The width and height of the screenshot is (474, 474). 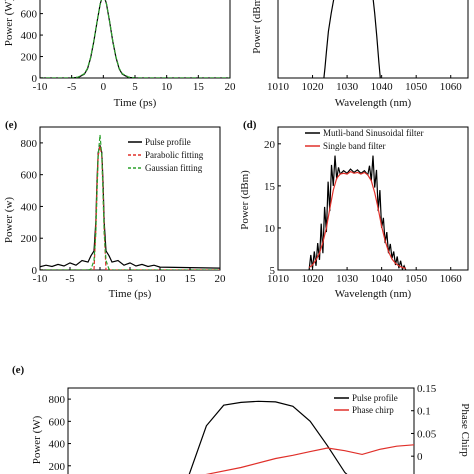 I want to click on y2-tick-label: 0.05, so click(x=427, y=434).